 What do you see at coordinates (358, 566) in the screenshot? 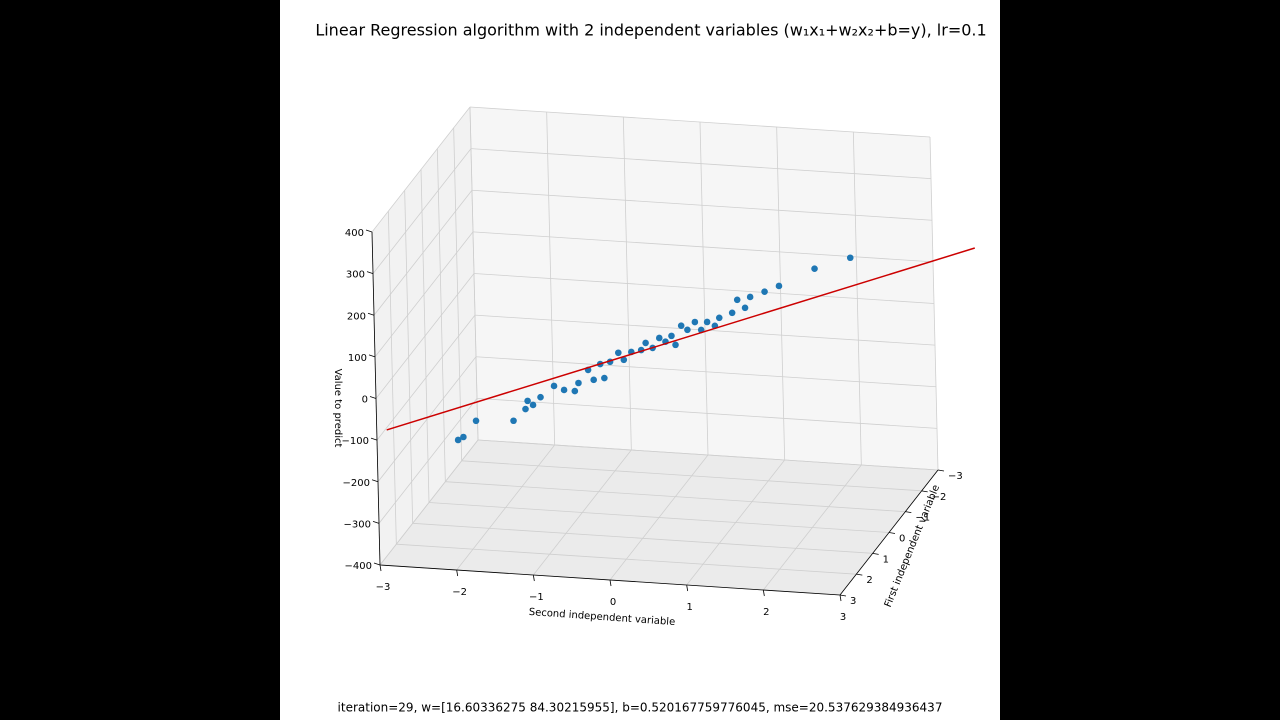
I see `z-tick-label: −400` at bounding box center [358, 566].